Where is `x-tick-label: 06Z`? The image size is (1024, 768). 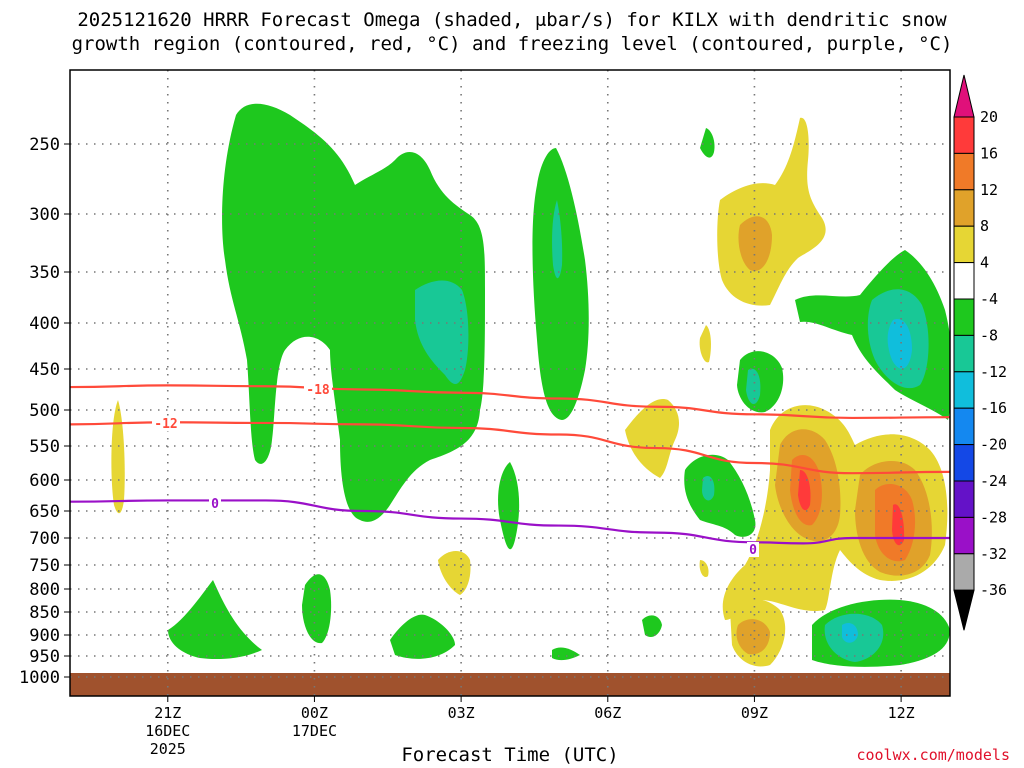
x-tick-label: 06Z is located at coordinates (607, 713).